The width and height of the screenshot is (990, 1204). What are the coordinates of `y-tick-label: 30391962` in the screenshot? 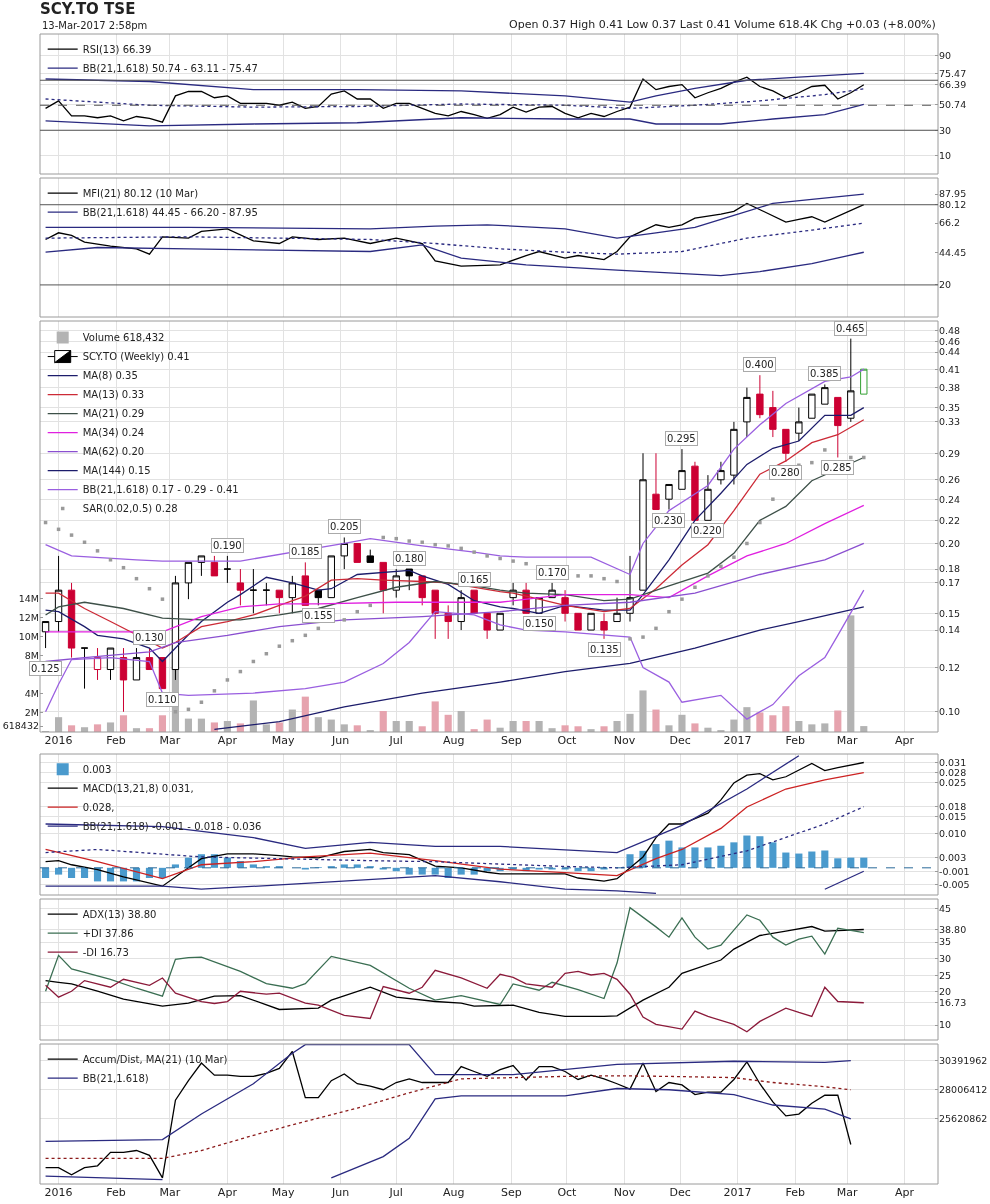 It's located at (963, 1060).